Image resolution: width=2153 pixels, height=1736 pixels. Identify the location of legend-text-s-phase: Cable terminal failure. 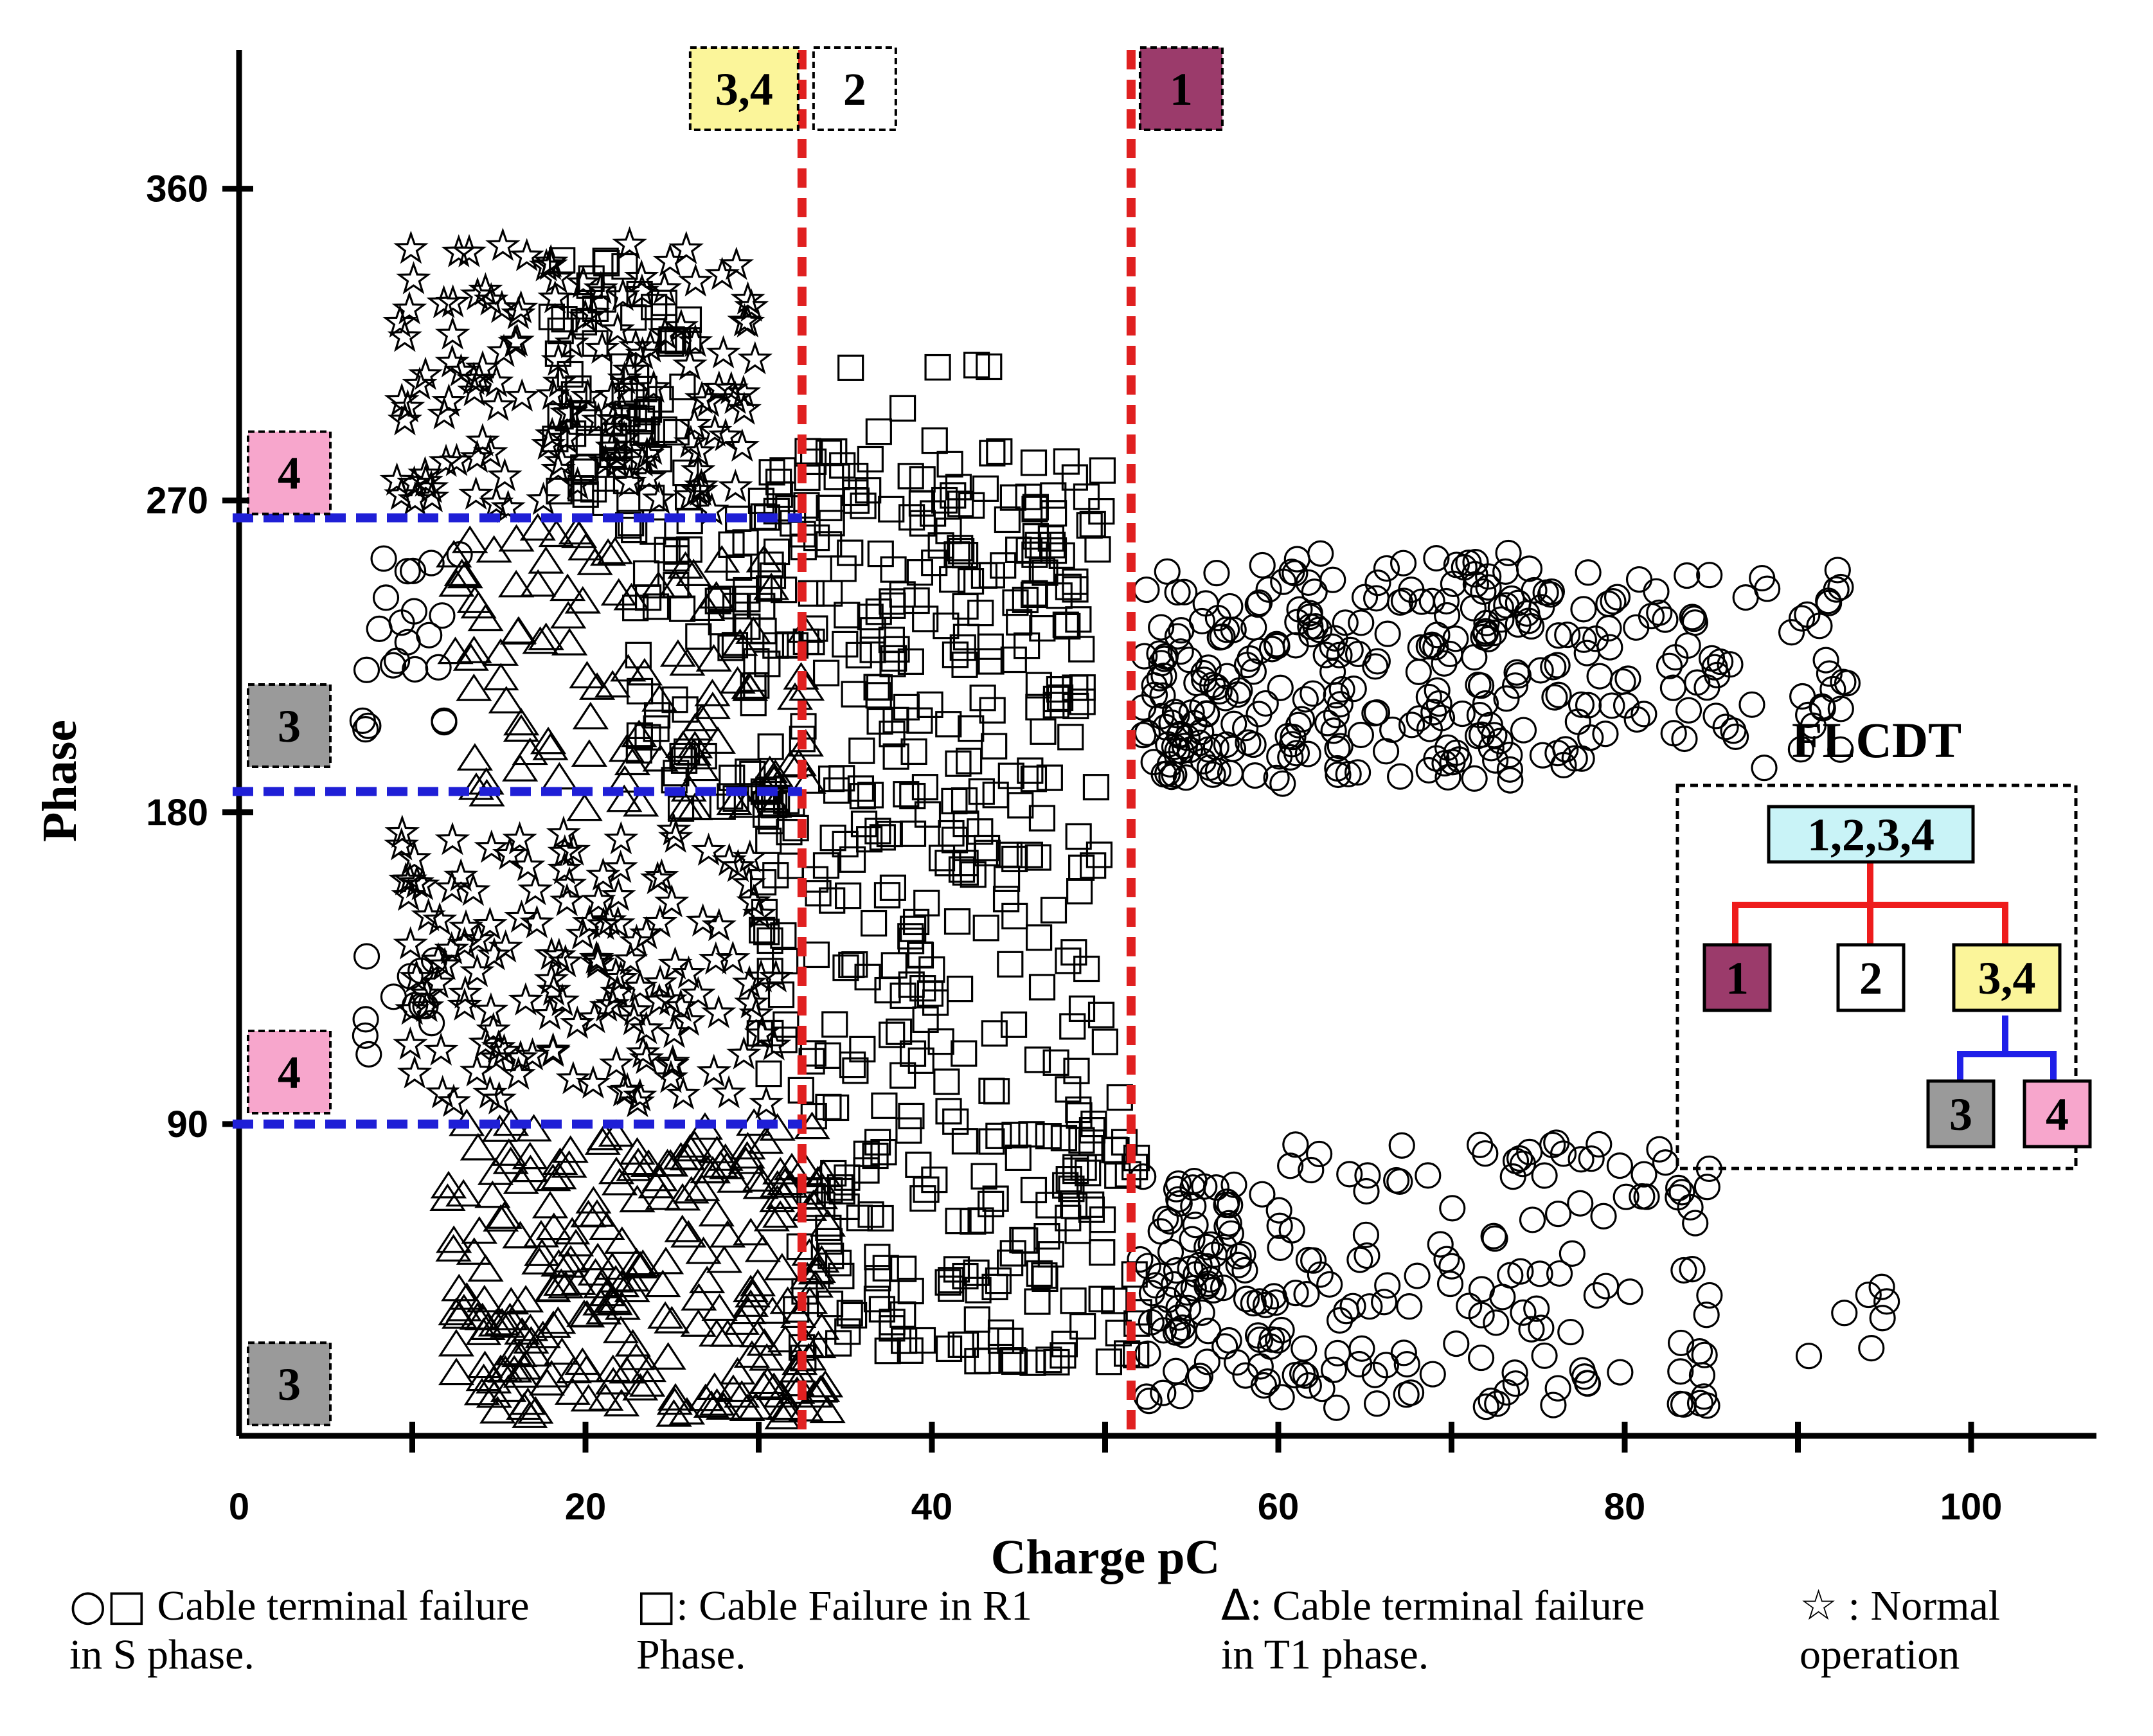
(343, 1605).